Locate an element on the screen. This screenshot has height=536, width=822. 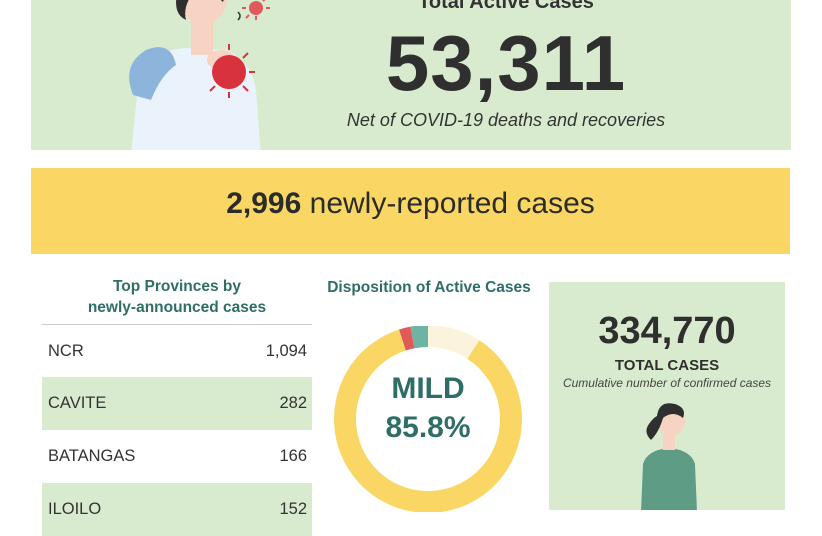
disposition-title: Disposition of Active Cases is located at coordinates (429, 287).